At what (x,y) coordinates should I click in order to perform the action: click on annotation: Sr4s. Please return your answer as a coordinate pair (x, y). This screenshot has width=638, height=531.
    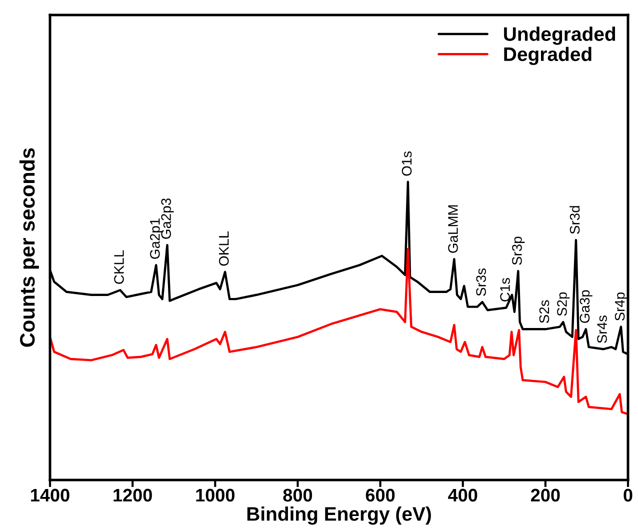
    Looking at the image, I should click on (602, 329).